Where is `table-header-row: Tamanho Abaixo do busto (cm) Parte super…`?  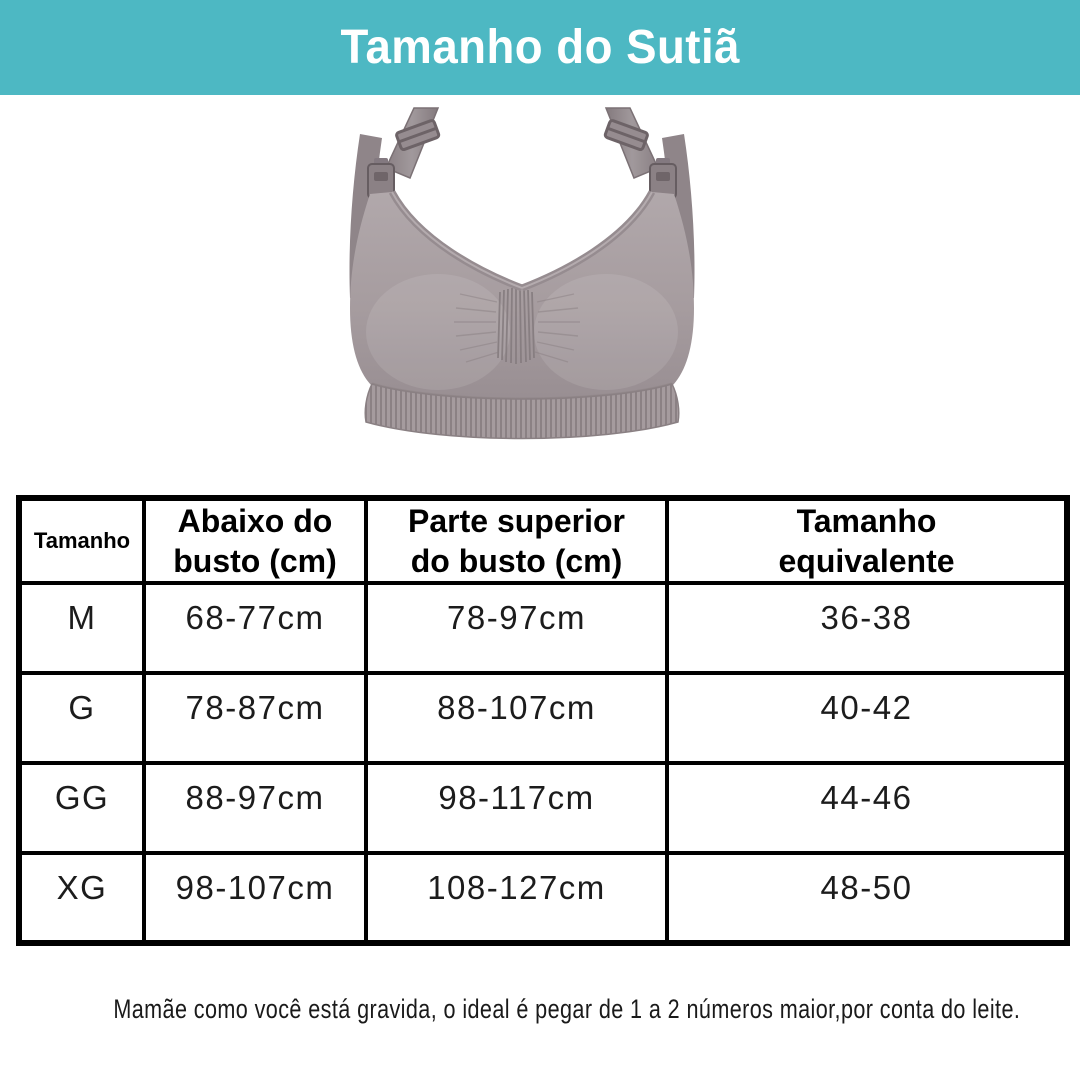
table-header-row: Tamanho Abaixo do busto (cm) Parte super… is located at coordinates (543, 540).